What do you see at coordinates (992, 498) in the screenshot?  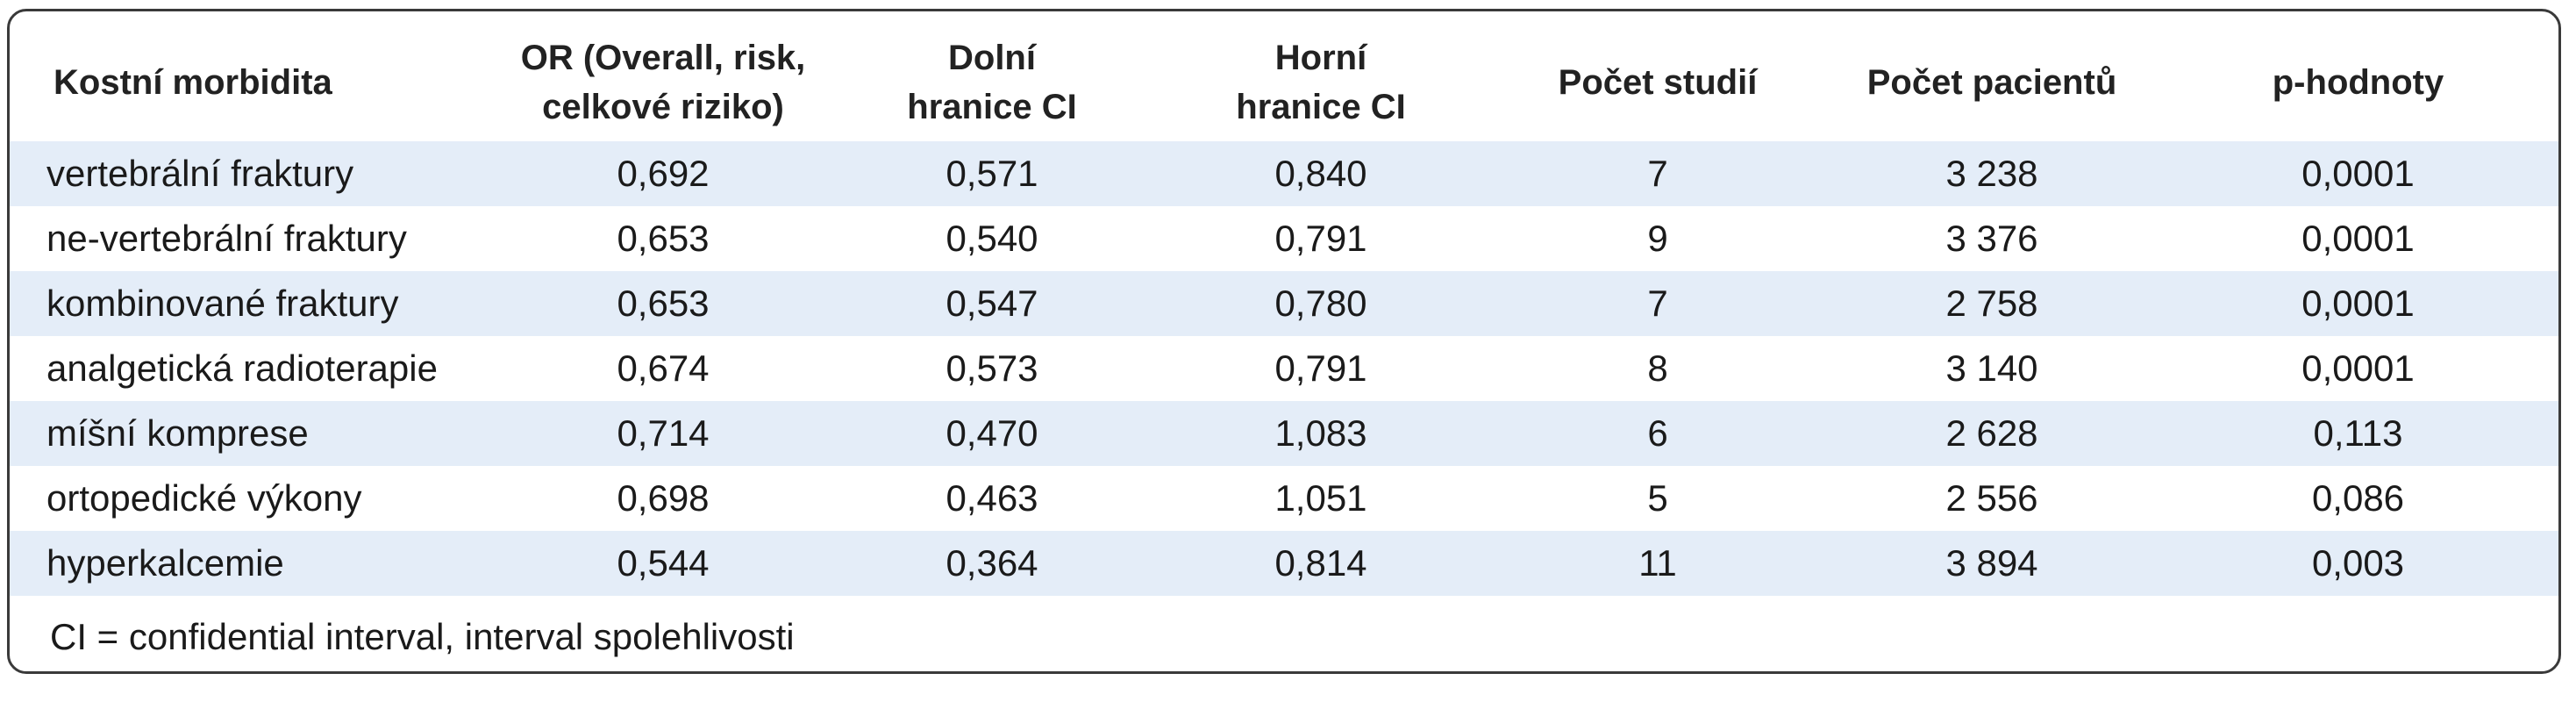 I see `cell-lower-ci: 0,463` at bounding box center [992, 498].